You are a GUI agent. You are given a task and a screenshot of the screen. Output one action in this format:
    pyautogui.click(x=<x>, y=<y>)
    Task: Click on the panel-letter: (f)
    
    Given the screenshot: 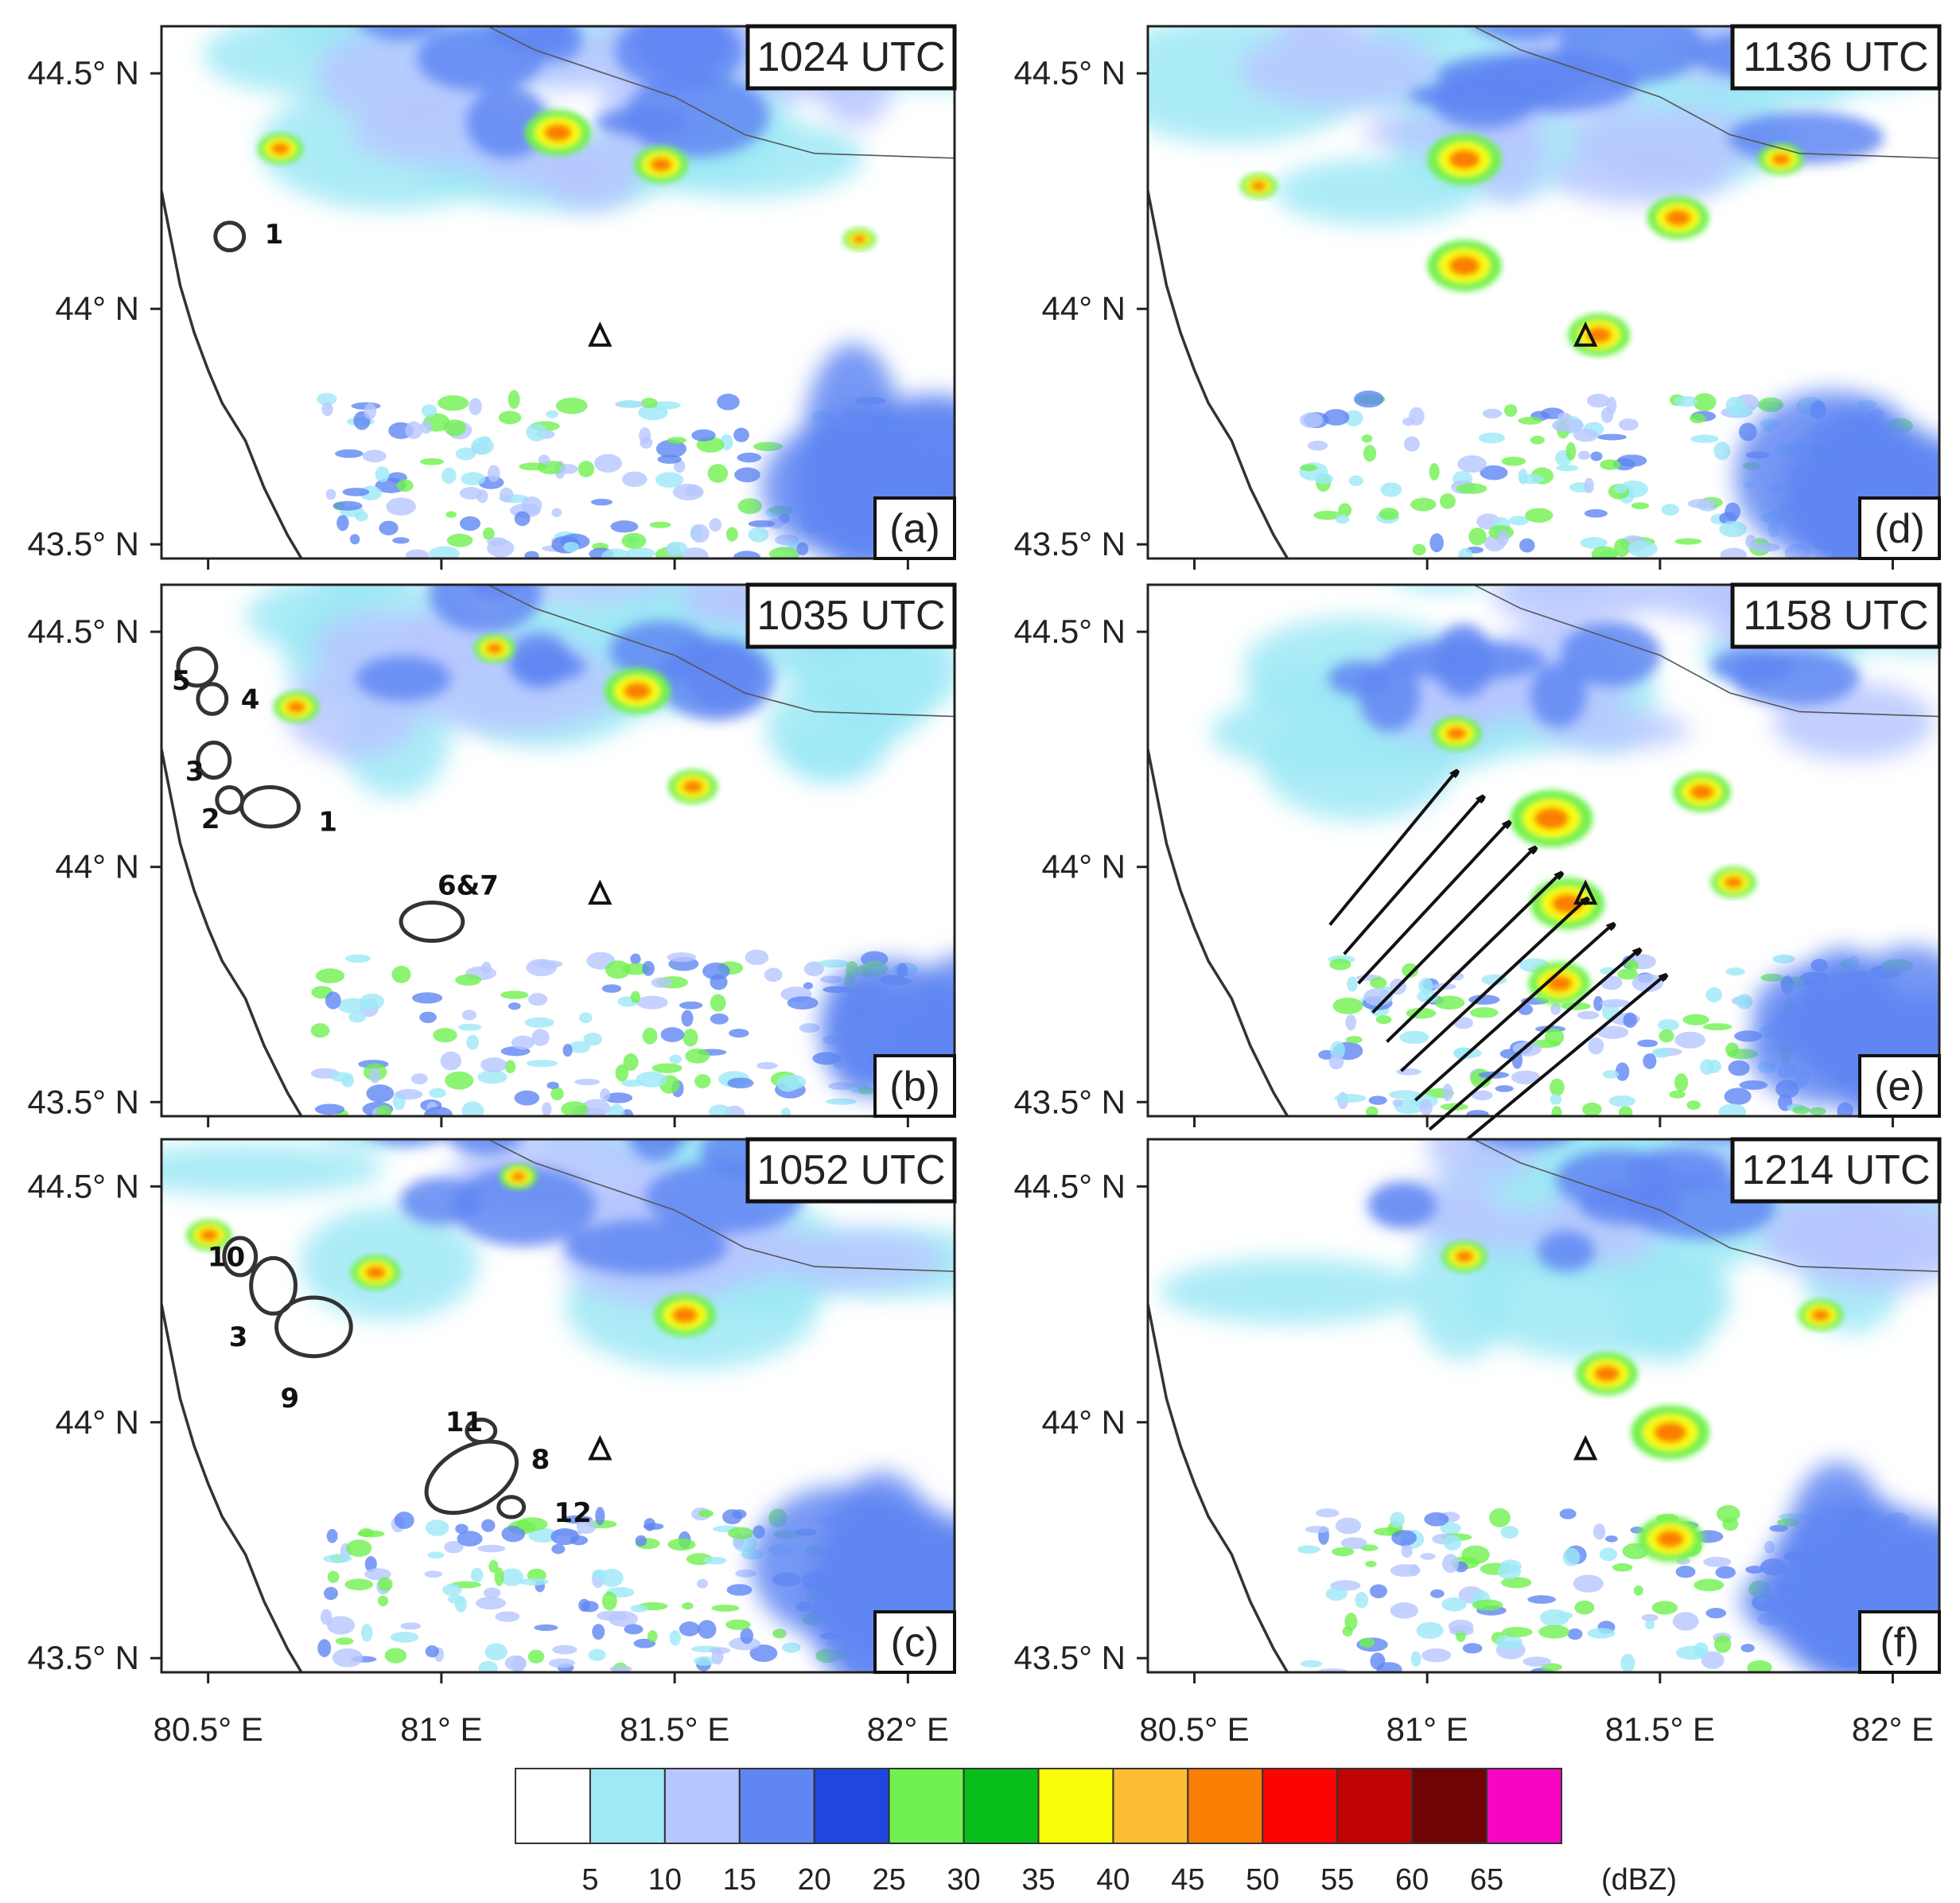 What is the action you would take?
    pyautogui.click(x=1899, y=1642)
    